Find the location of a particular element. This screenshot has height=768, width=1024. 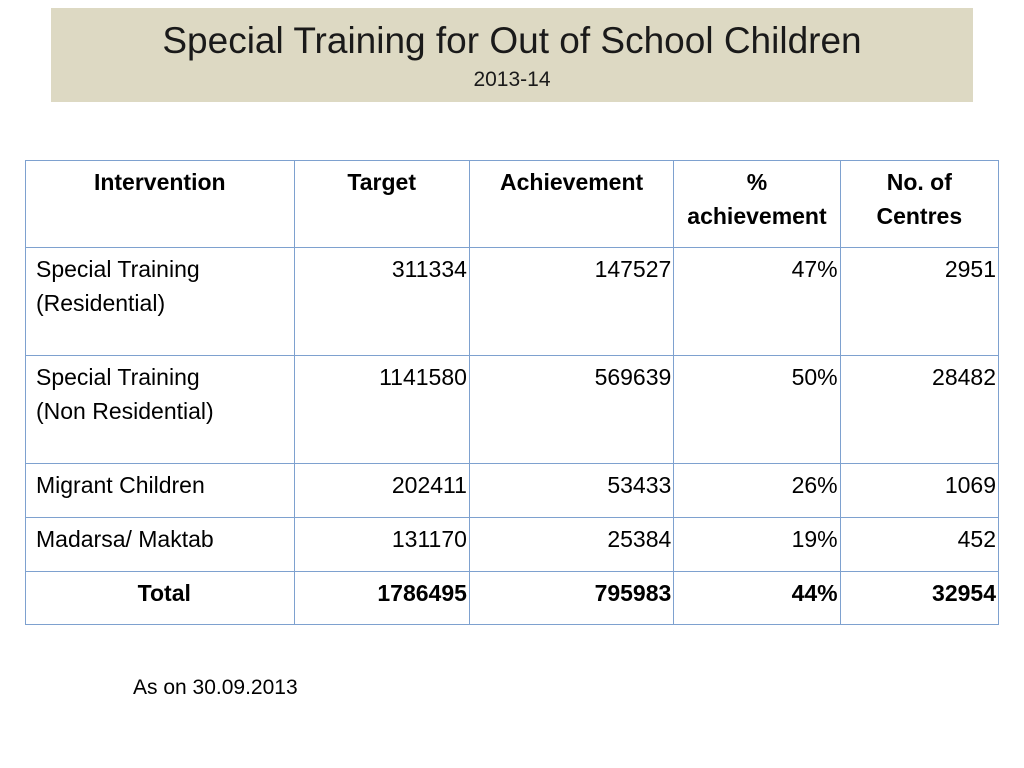

header-centres-line-2: Centres is located at coordinates (919, 216).